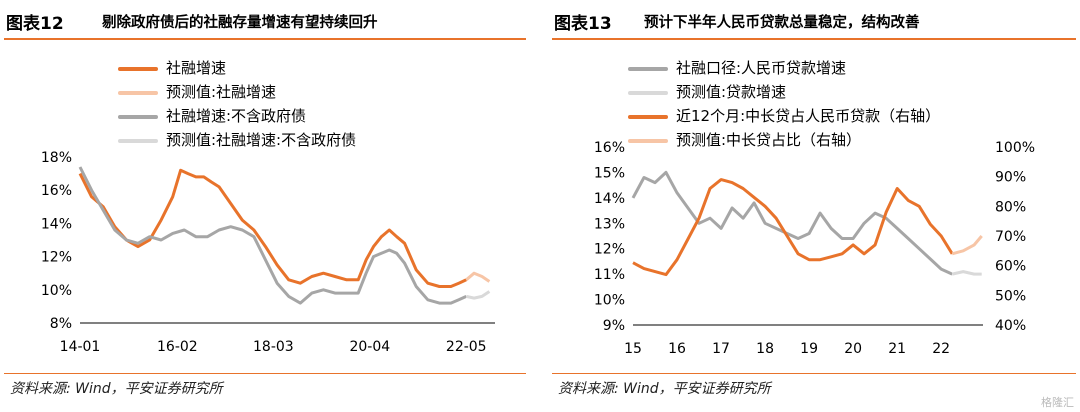 The height and width of the screenshot is (412, 1080). I want to click on x-tick-label: 18-03, so click(273, 347).